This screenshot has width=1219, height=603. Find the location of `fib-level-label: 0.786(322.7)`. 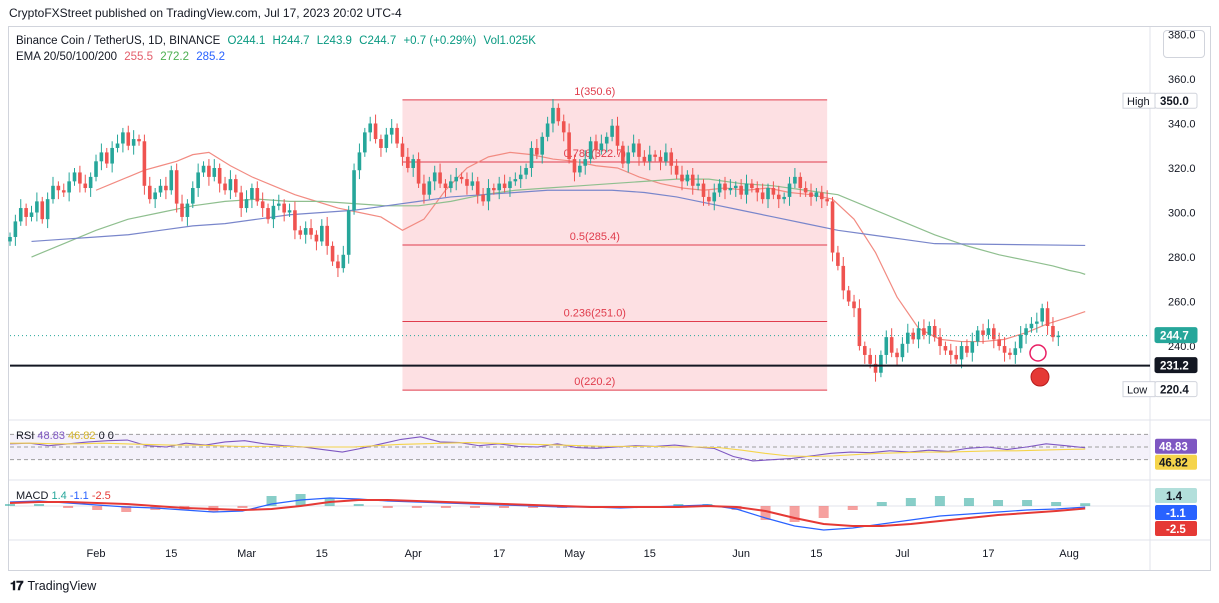

fib-level-label: 0.786(322.7) is located at coordinates (595, 154).